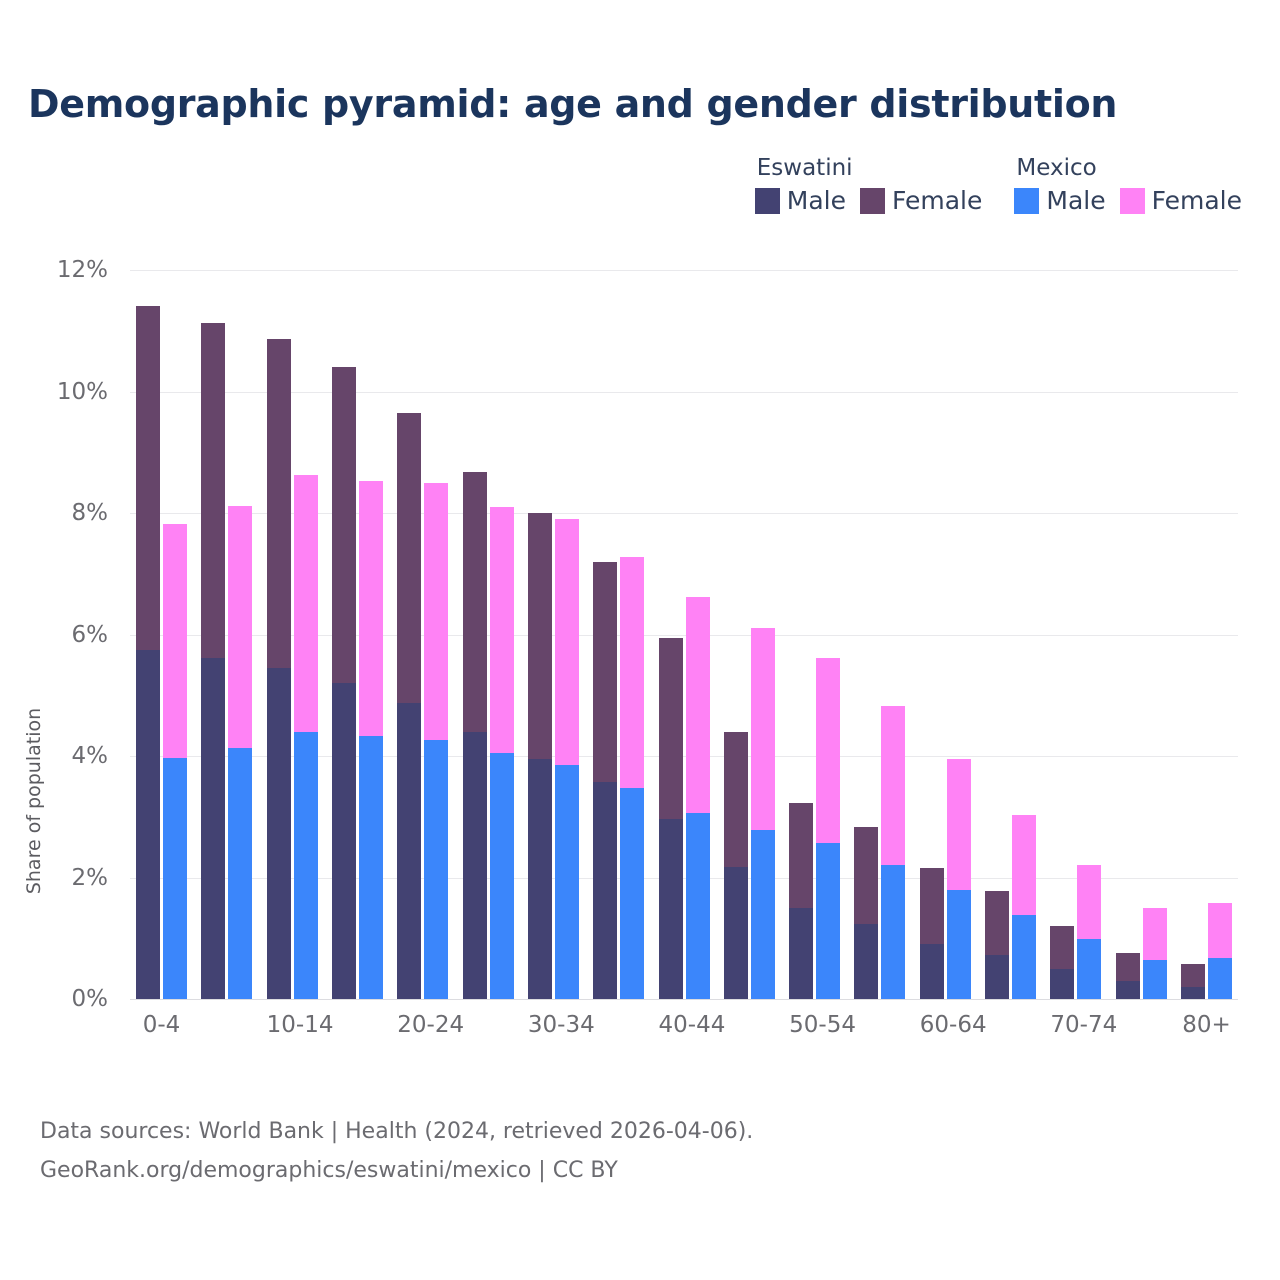 Image resolution: width=1280 pixels, height=1280 pixels. What do you see at coordinates (431, 1025) in the screenshot?
I see `x-axis-tick-label: 20-24` at bounding box center [431, 1025].